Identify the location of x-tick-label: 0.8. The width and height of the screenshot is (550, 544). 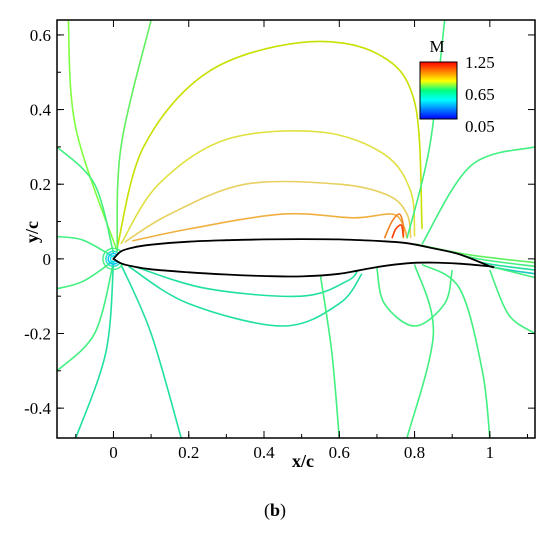
(414, 452).